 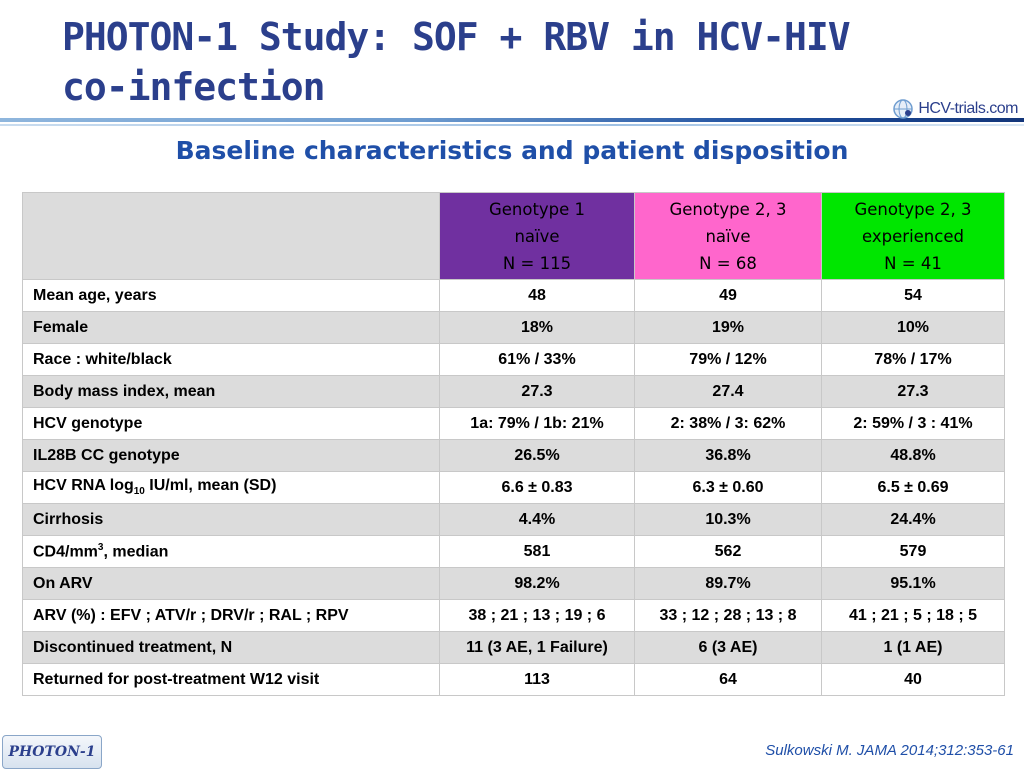 I want to click on table-row: IL28B CC genotype 26.5% 36.8% 48.8%, so click(x=513, y=455).